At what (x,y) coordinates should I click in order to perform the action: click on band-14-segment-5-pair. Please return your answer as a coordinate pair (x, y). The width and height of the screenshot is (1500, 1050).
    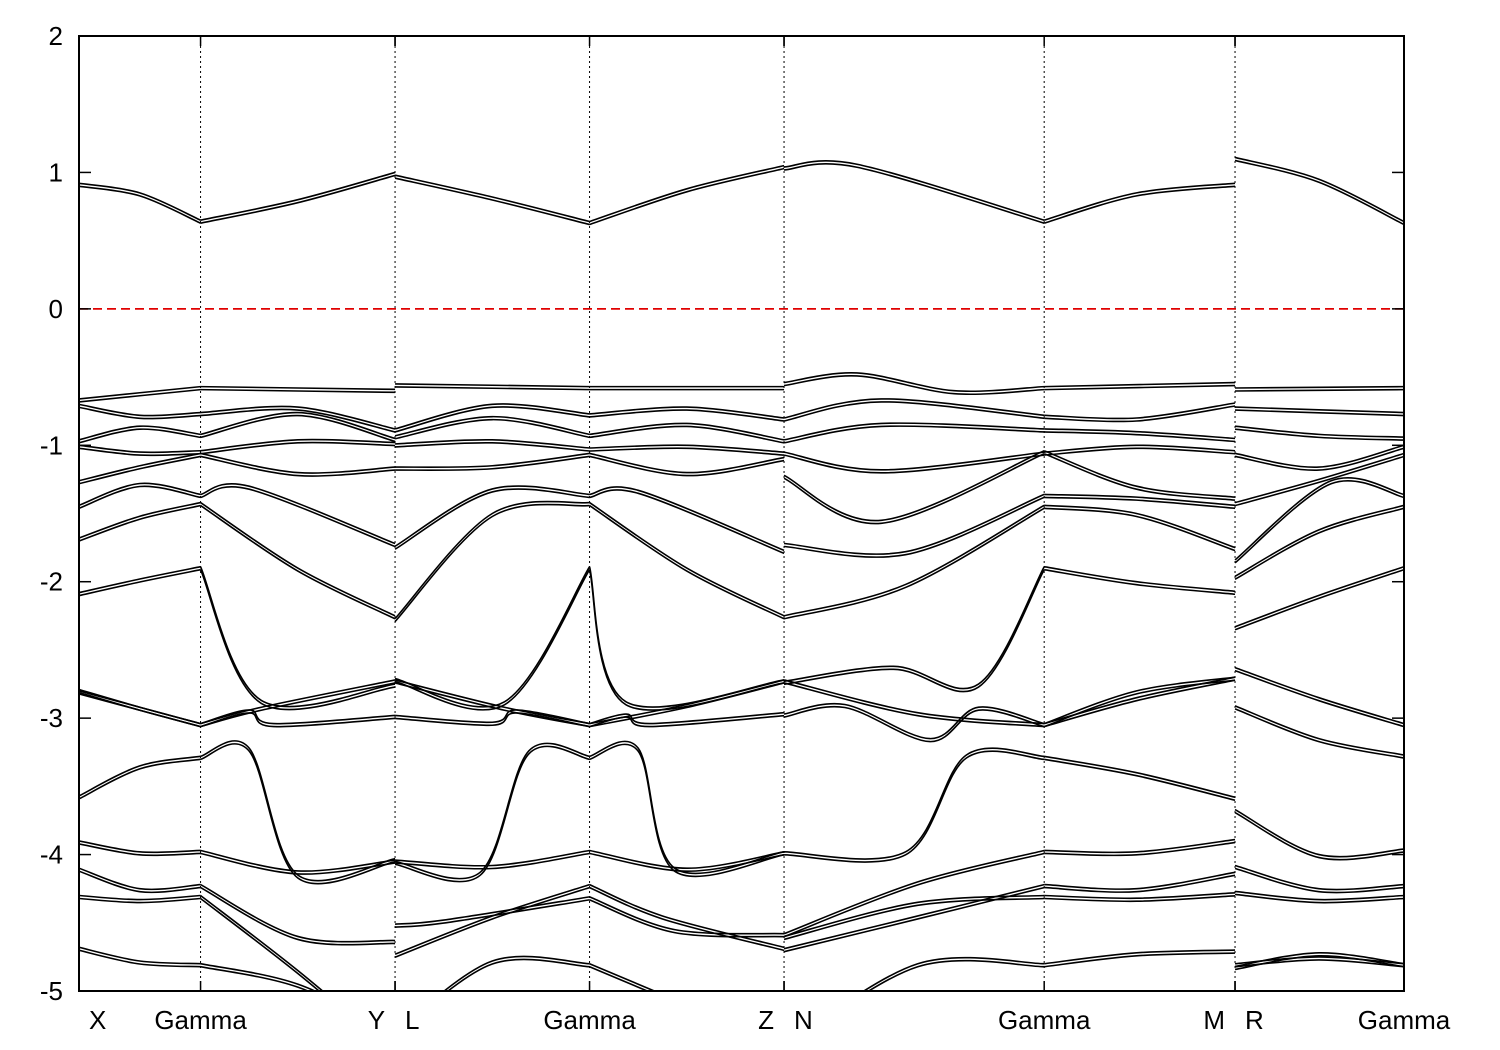
    Looking at the image, I should click on (1140, 898).